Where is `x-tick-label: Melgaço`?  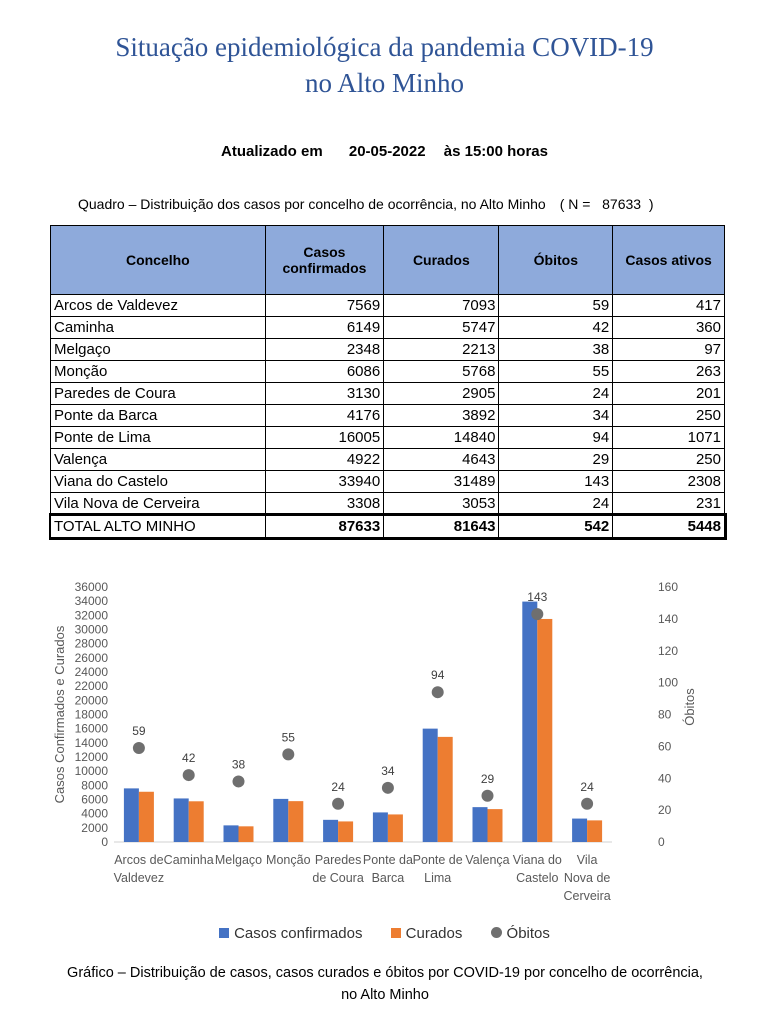 x-tick-label: Melgaço is located at coordinates (238, 860).